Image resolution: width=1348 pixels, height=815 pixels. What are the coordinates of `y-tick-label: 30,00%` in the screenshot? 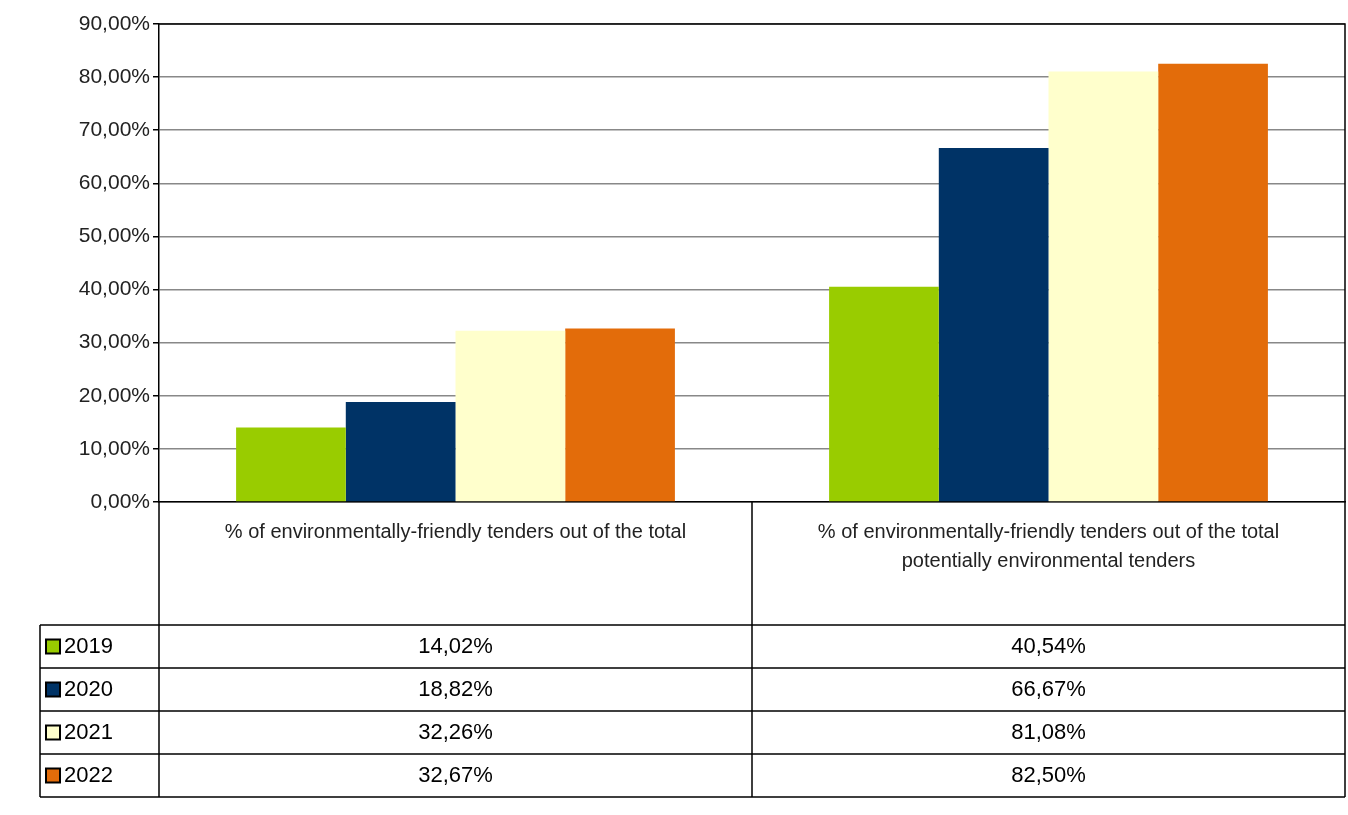 It's located at (114, 341).